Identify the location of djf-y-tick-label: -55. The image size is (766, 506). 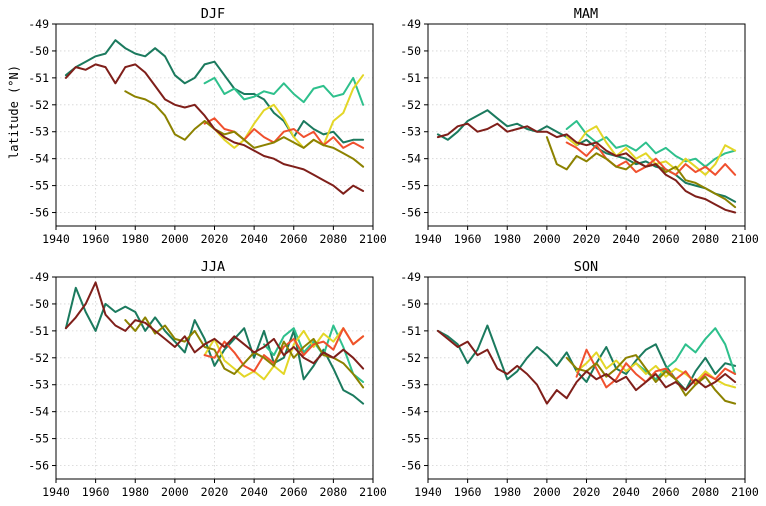
(38, 186).